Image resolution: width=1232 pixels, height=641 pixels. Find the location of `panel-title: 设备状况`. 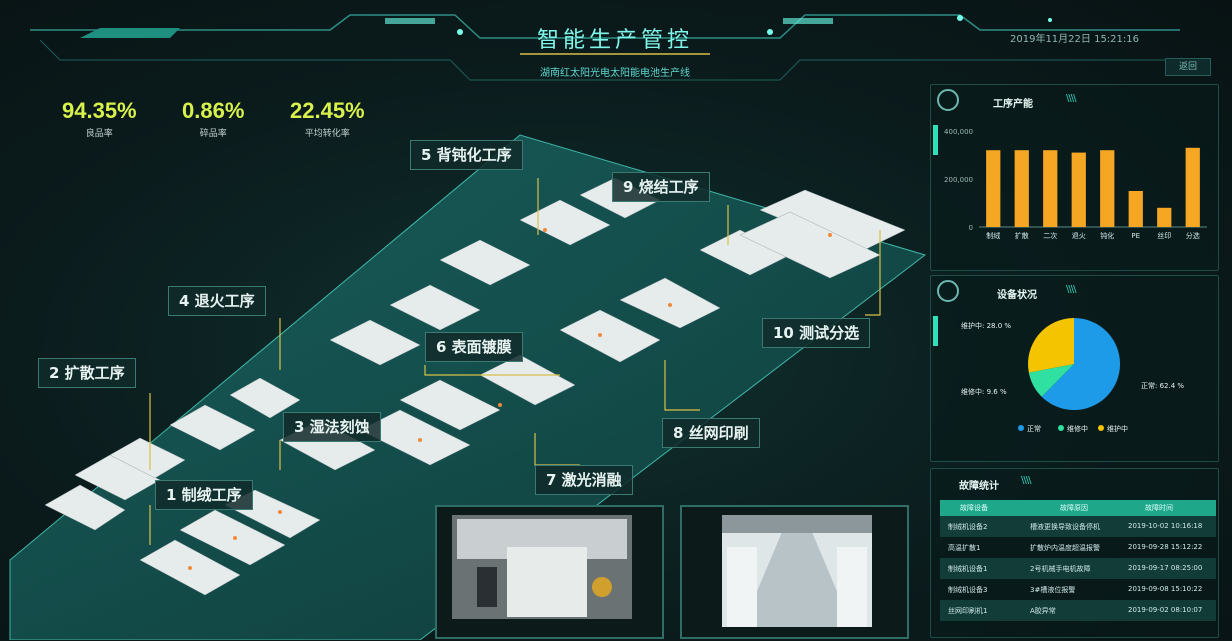

panel-title: 设备状况 is located at coordinates (1017, 295).